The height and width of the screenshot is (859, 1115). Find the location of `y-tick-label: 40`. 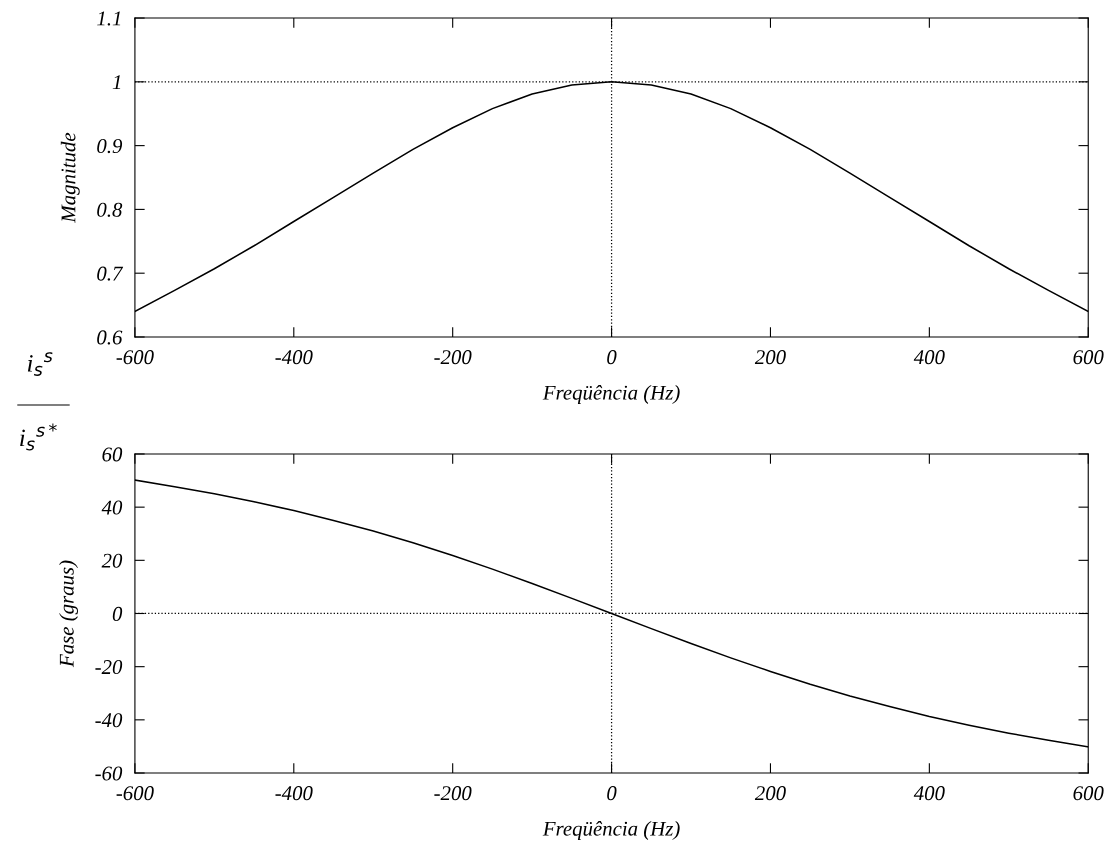

y-tick-label: 40 is located at coordinates (112, 507).